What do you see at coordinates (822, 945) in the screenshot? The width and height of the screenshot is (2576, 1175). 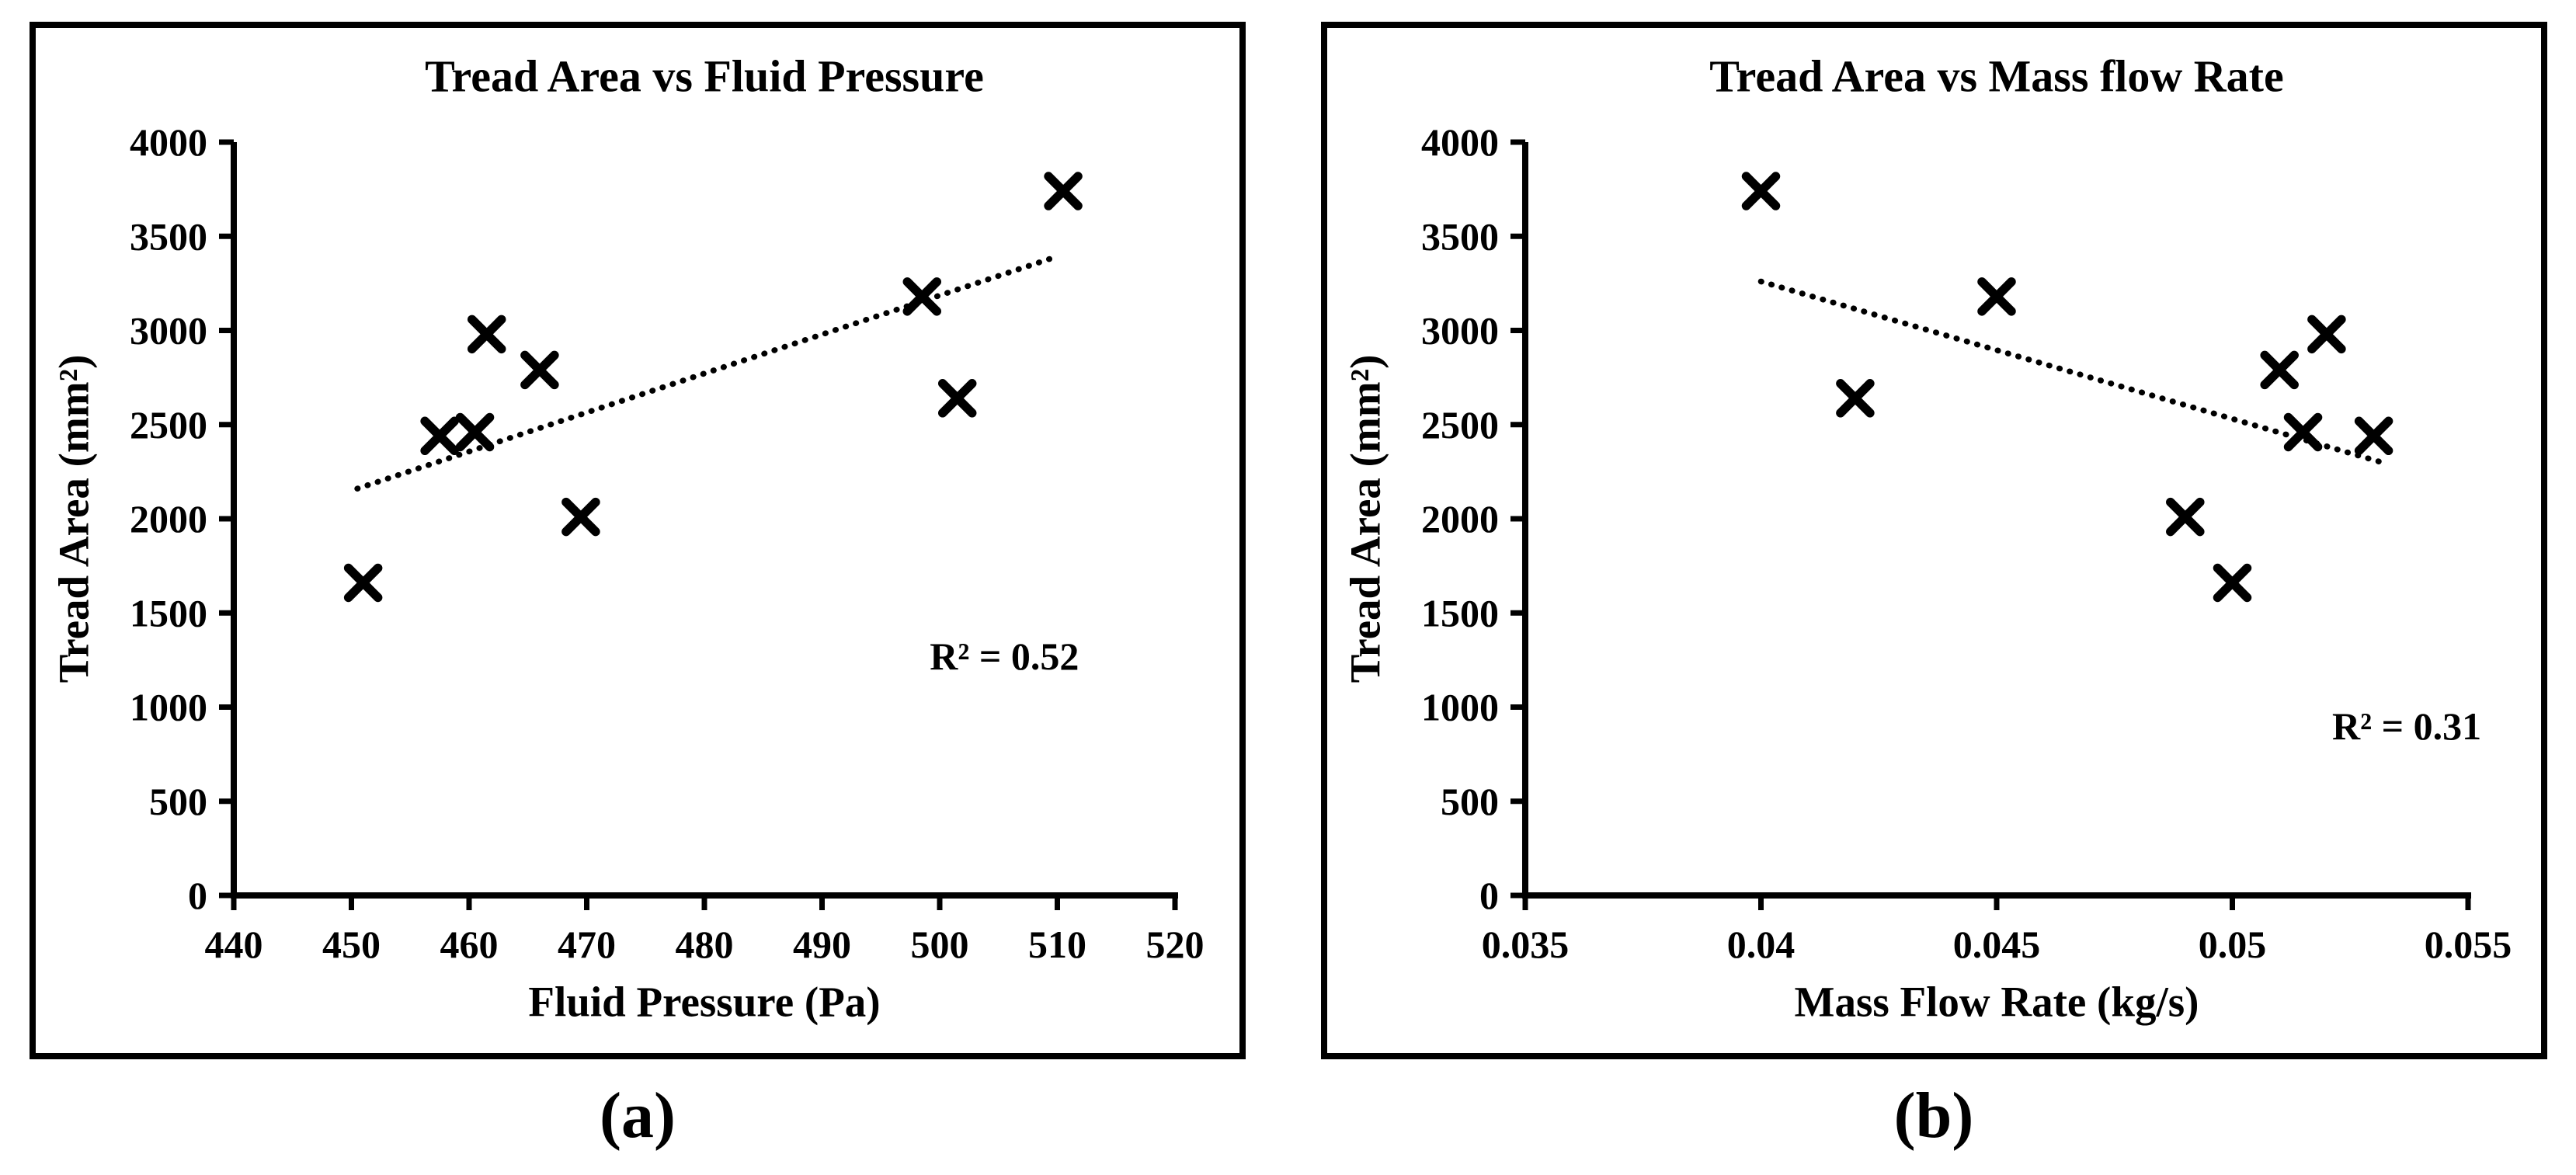 I see `x-tick-label: 490` at bounding box center [822, 945].